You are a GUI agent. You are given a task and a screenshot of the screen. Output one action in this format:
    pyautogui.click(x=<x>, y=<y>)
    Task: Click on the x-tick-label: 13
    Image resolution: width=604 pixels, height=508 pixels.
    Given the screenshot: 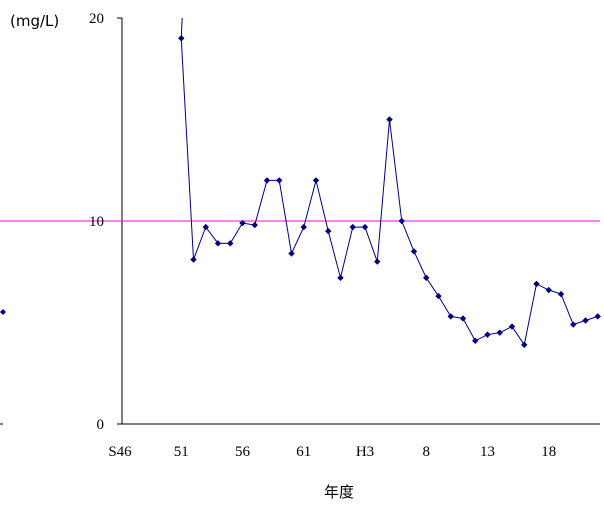 What is the action you would take?
    pyautogui.click(x=487, y=452)
    